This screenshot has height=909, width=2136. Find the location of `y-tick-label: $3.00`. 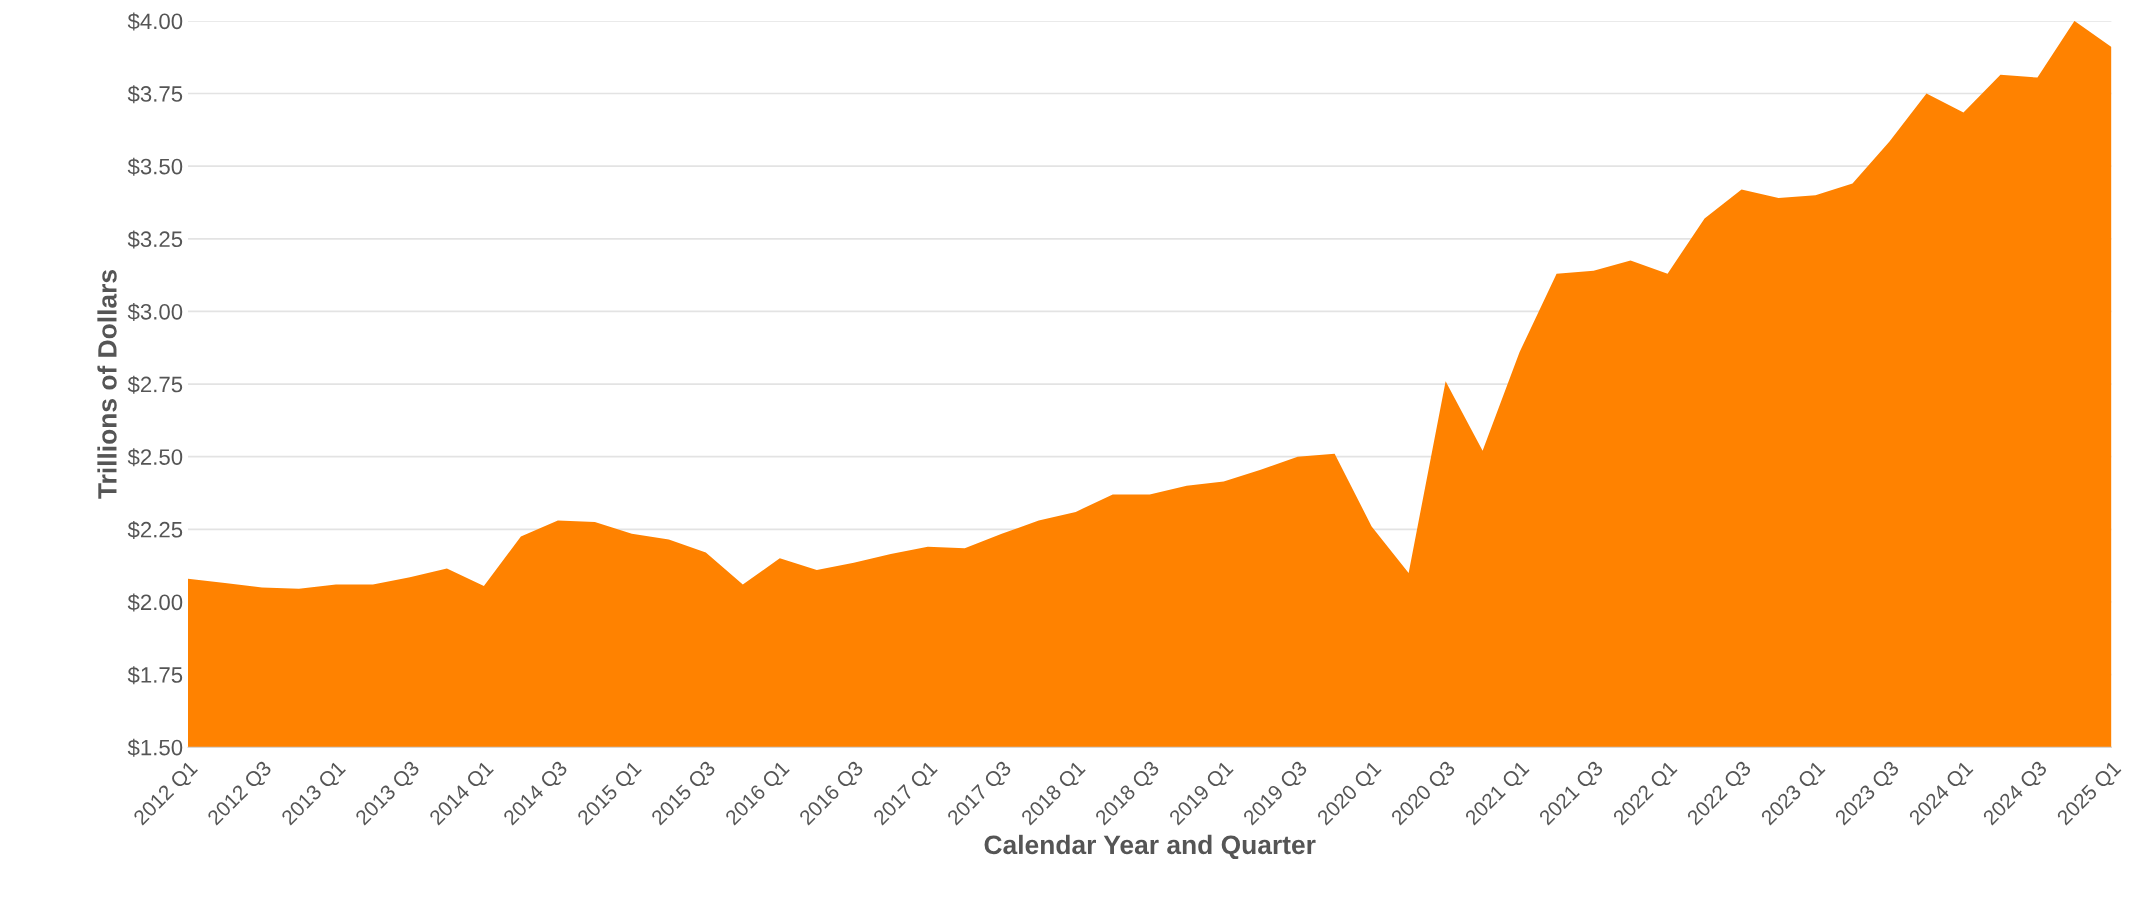

y-tick-label: $3.00 is located at coordinates (155, 312).